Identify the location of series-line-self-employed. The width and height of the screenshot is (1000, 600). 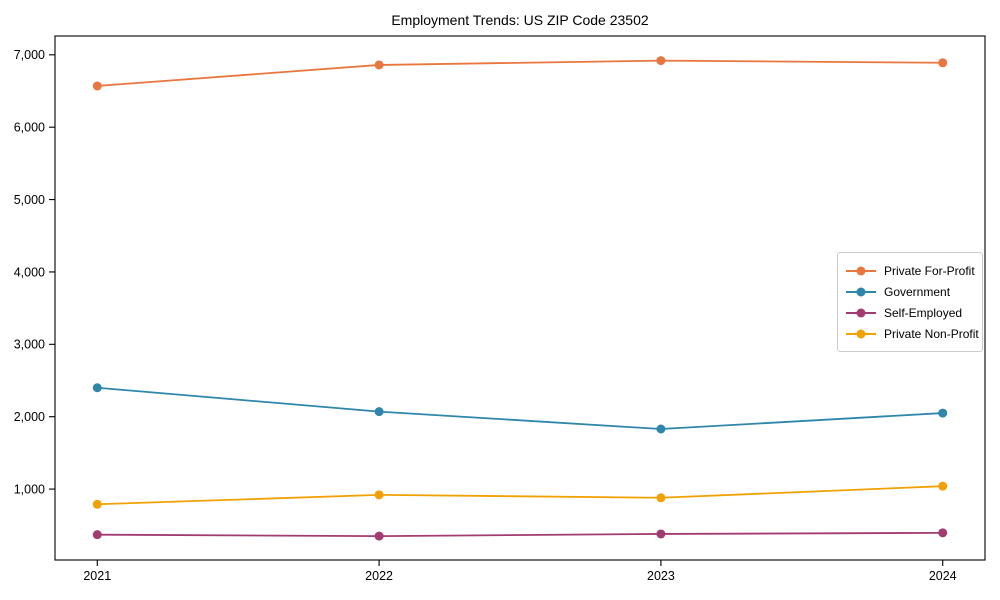
(520, 534).